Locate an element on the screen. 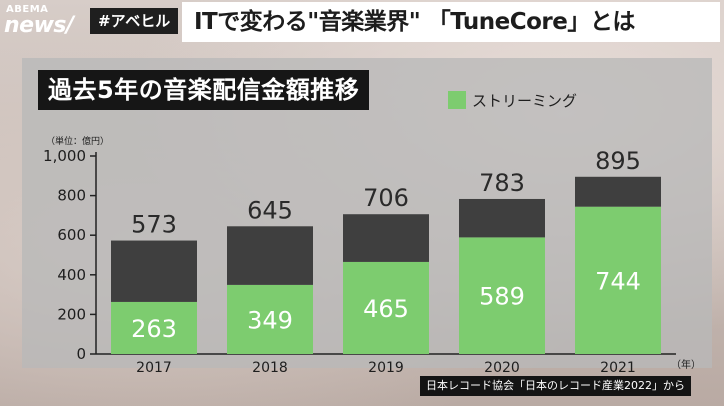 The height and width of the screenshot is (406, 724). bar-total-label: 645 is located at coordinates (270, 210).